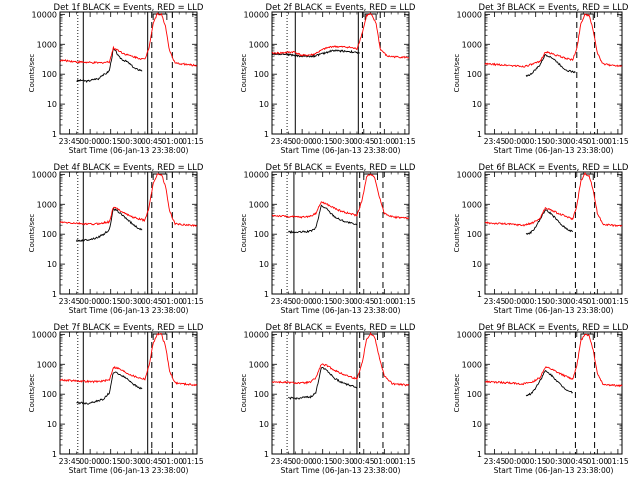 The height and width of the screenshot is (480, 640). What do you see at coordinates (129, 168) in the screenshot?
I see `panel-title: Det 4f BLACK = Events, RED = LLD` at bounding box center [129, 168].